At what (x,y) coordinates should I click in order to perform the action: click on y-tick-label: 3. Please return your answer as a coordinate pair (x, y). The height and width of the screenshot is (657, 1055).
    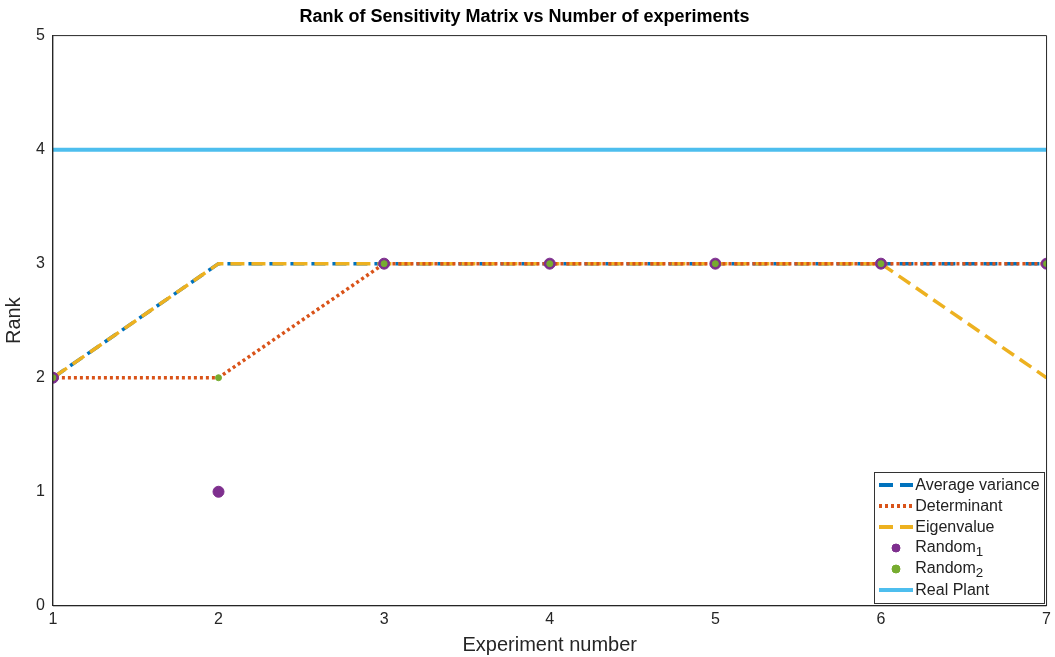
    Looking at the image, I should click on (40, 263).